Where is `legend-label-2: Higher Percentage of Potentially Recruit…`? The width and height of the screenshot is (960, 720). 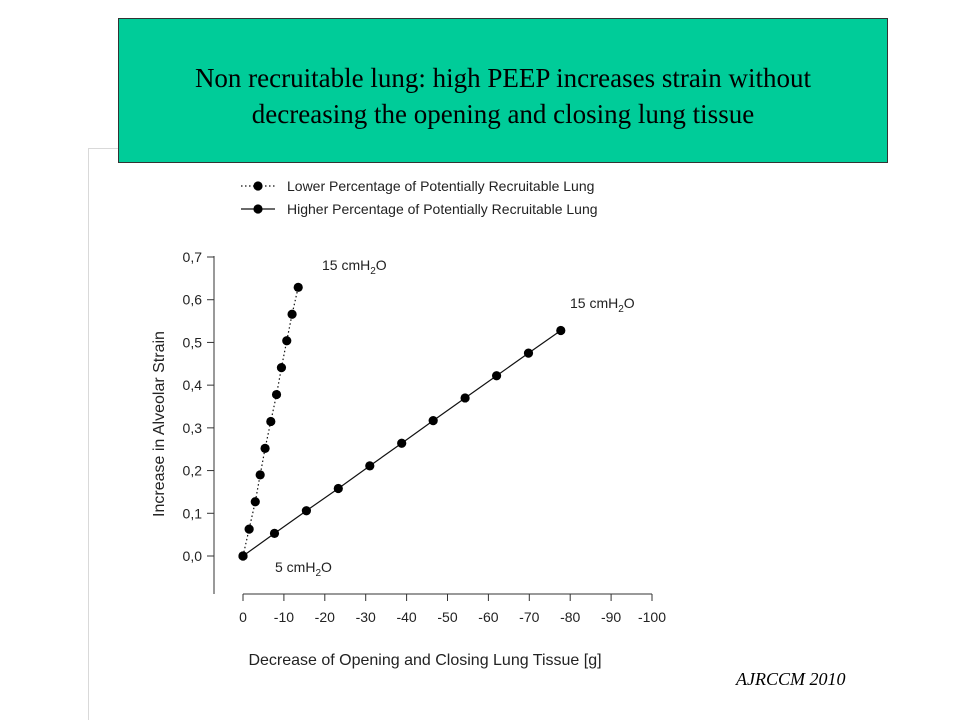
legend-label-2: Higher Percentage of Potentially Recruit… is located at coordinates (442, 209).